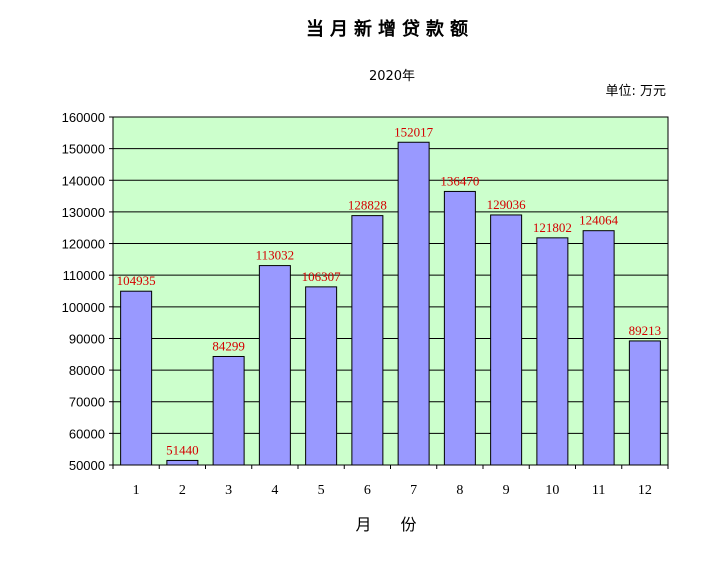 Image resolution: width=720 pixels, height=580 pixels. I want to click on y-tick-label: 140000, so click(83, 180).